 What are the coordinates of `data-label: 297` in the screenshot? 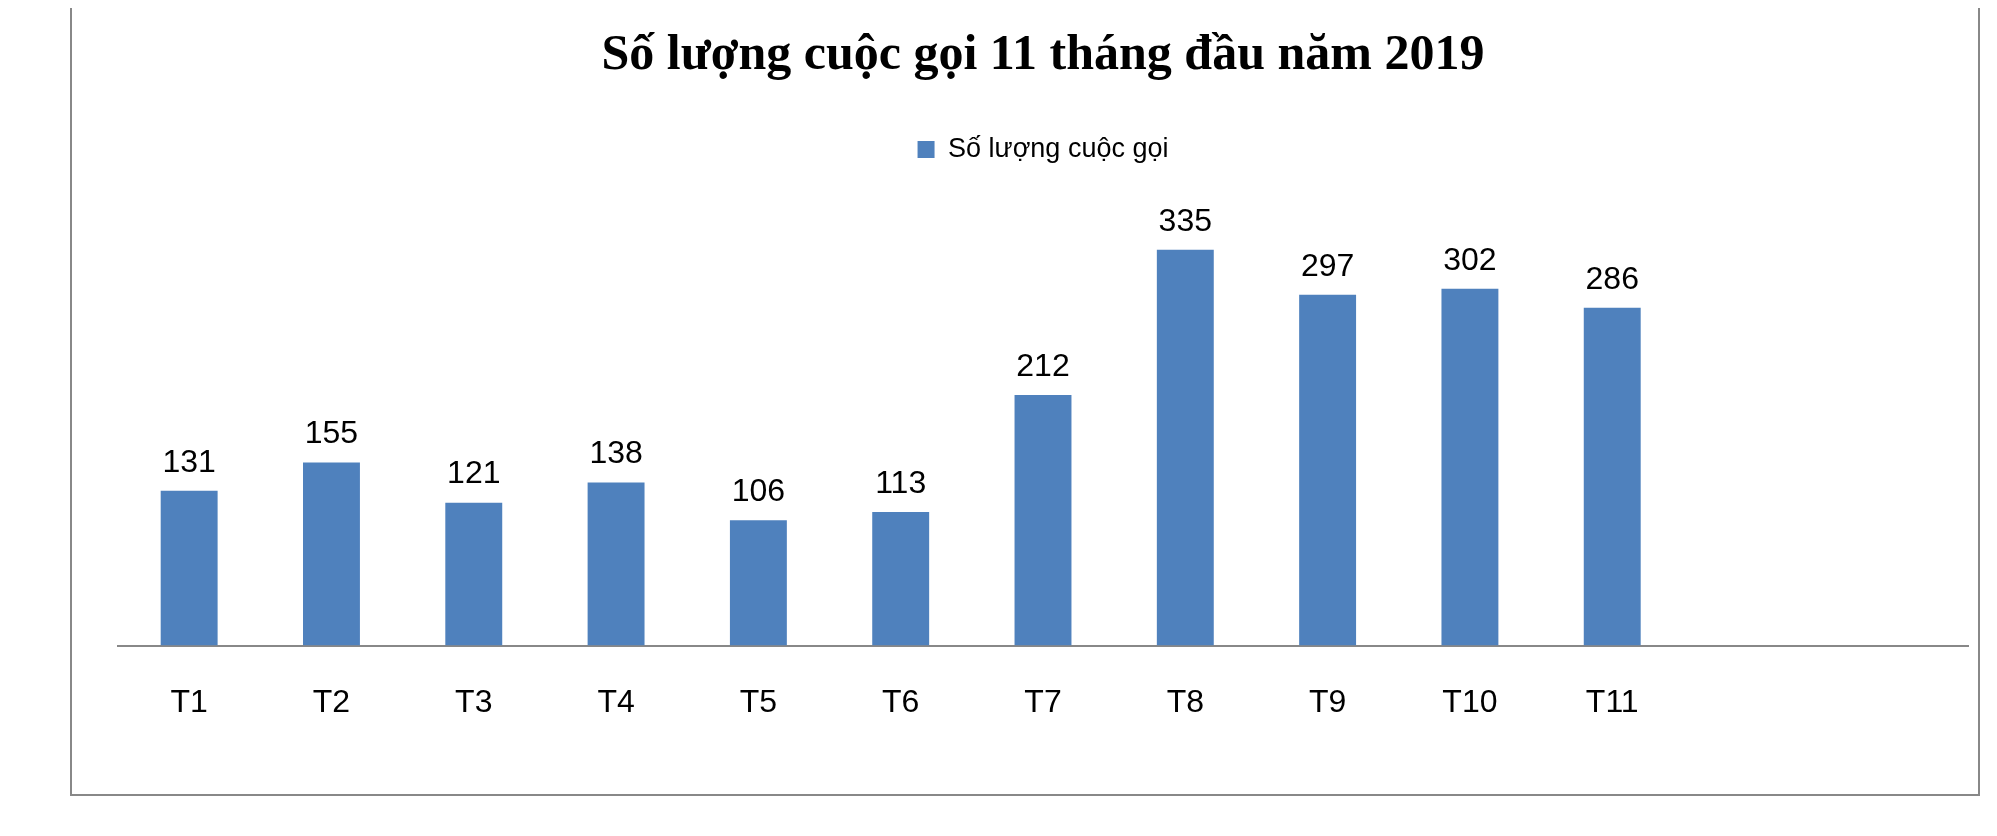 It's located at (1327, 264).